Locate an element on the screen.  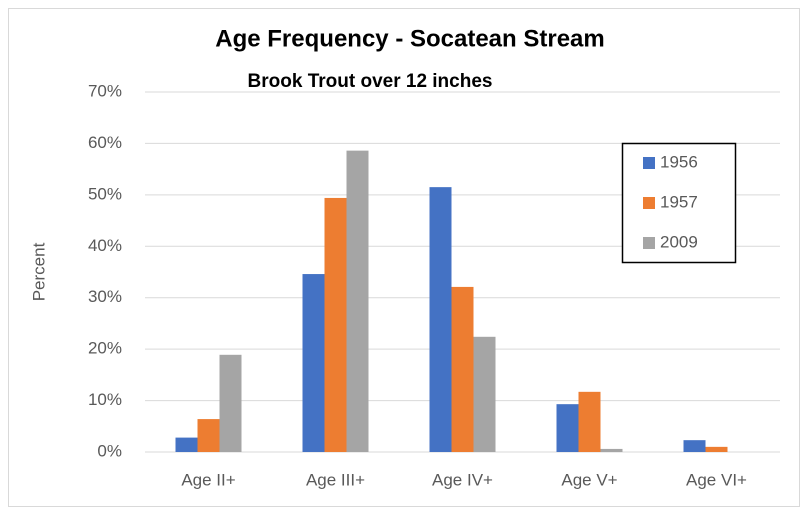
y-tick-label: 10% is located at coordinates (105, 399).